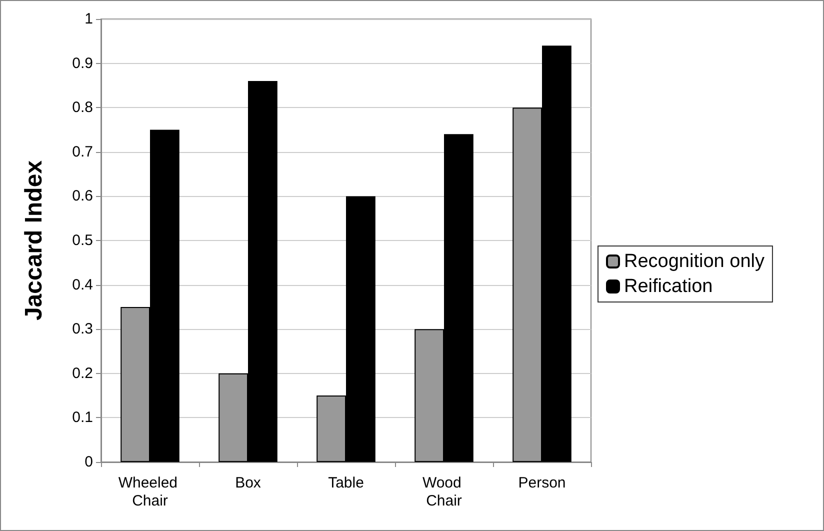 The height and width of the screenshot is (531, 824). What do you see at coordinates (82, 151) in the screenshot?
I see `y-tick-label: 0.7` at bounding box center [82, 151].